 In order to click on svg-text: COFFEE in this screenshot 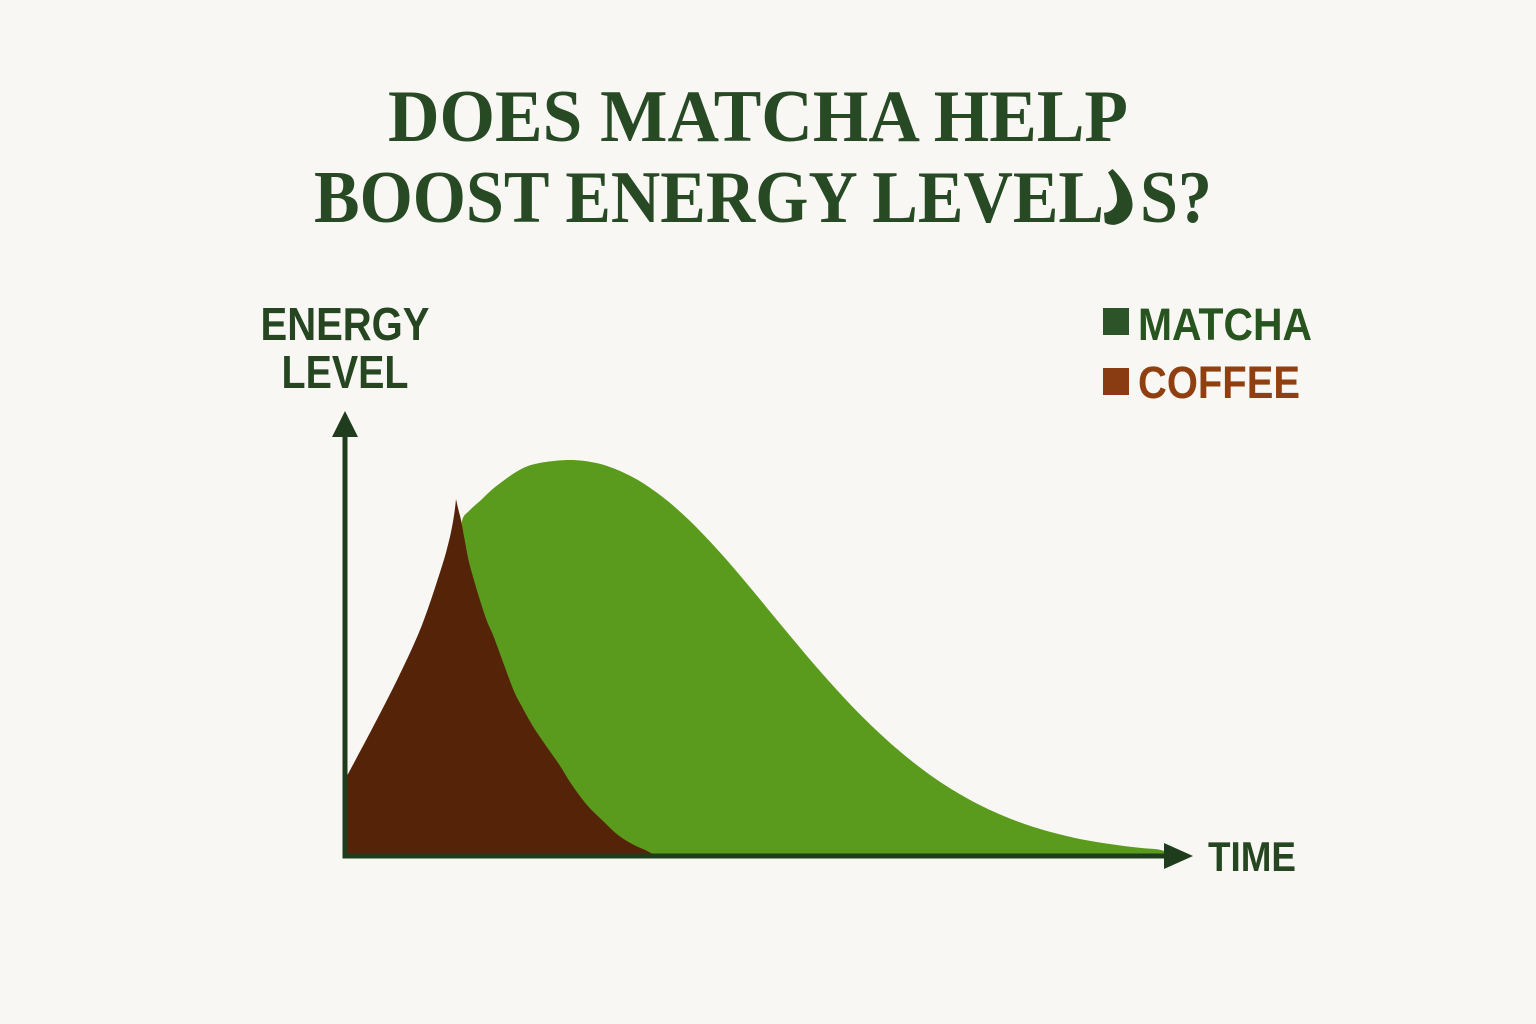, I will do `click(1219, 382)`.